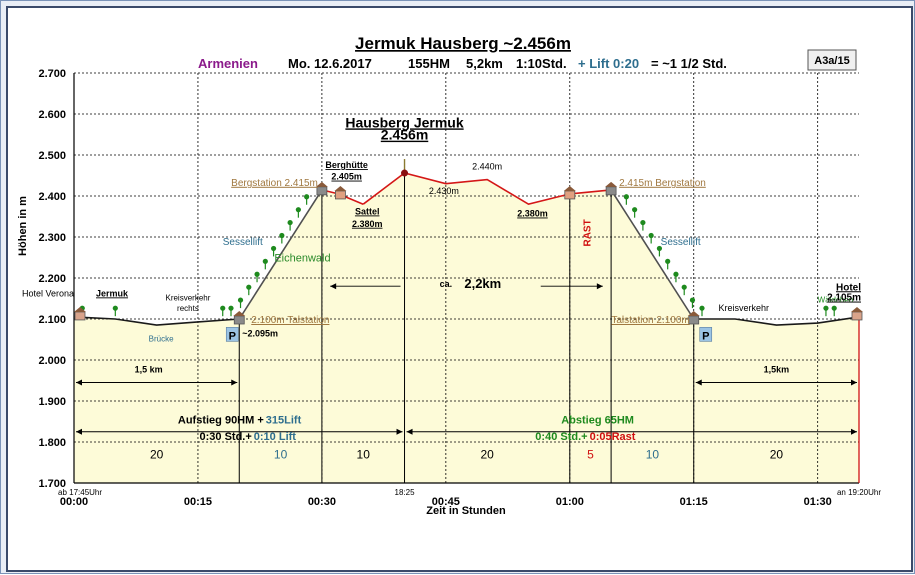  What do you see at coordinates (198, 502) in the screenshot?
I see `x-tick-label: 00:15` at bounding box center [198, 502].